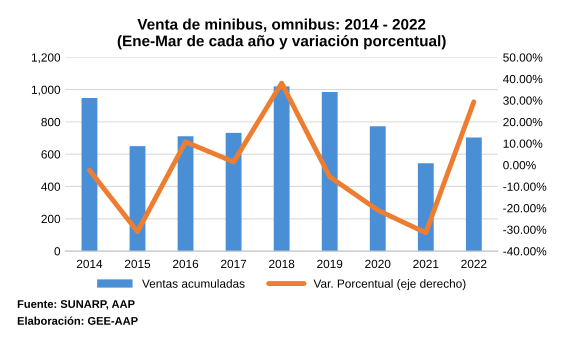 The width and height of the screenshot is (569, 337). Describe the element at coordinates (185, 264) in the screenshot. I see `x-tick-label: 2016` at that location.